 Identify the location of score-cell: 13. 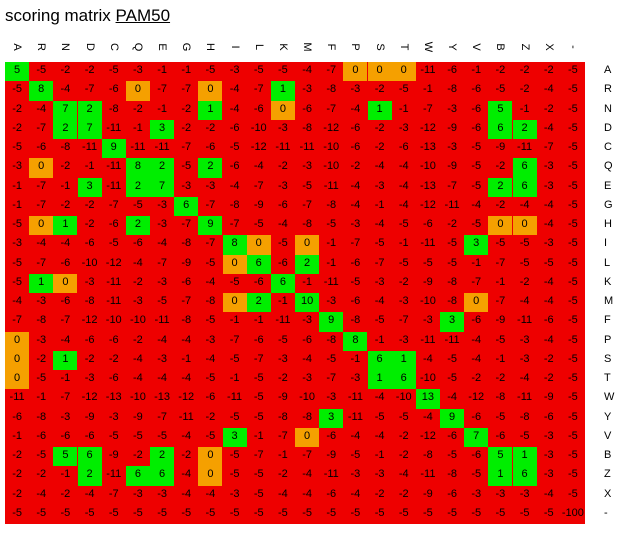
(427, 399).